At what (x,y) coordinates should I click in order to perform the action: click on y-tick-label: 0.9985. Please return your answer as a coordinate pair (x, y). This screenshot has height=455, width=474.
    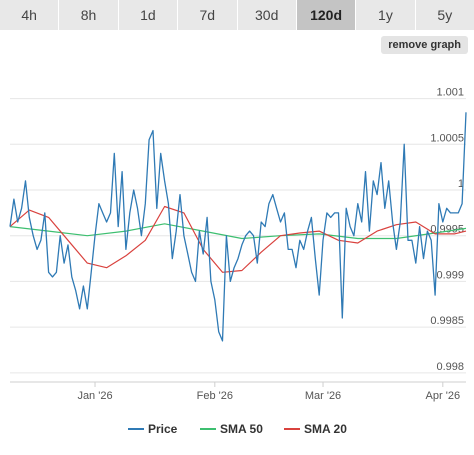
    Looking at the image, I should click on (447, 321).